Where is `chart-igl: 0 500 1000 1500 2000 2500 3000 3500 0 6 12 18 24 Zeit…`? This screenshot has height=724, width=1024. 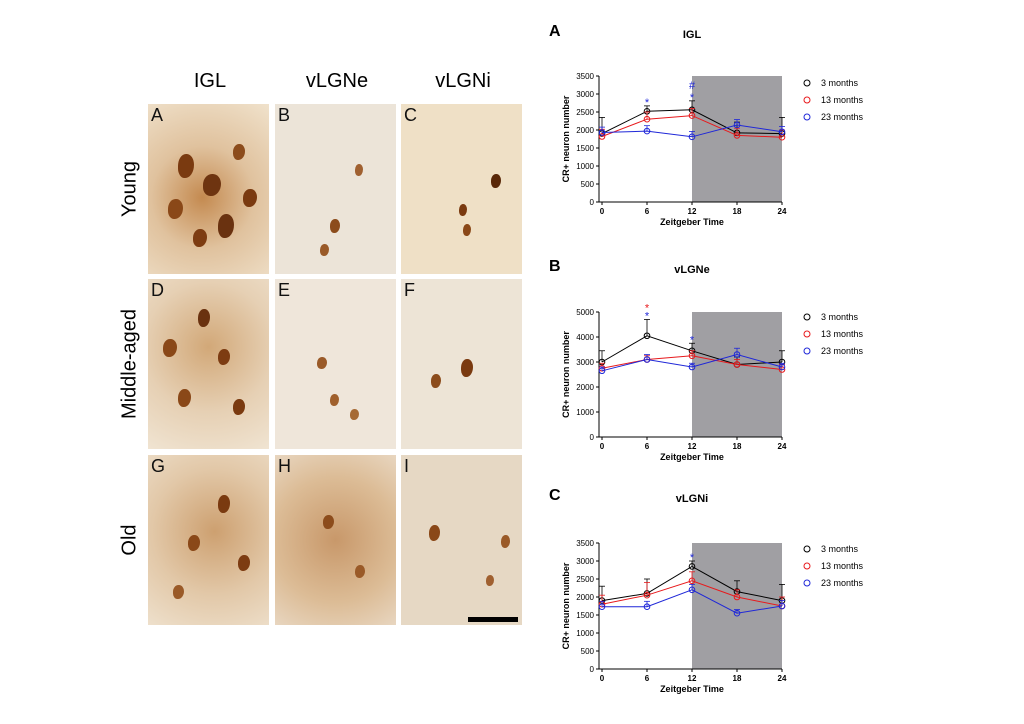
chart-igl: 0 500 1000 1500 2000 2500 3000 3500 0 6 12 18 24 Zeit… is located at coordinates (706, 125).